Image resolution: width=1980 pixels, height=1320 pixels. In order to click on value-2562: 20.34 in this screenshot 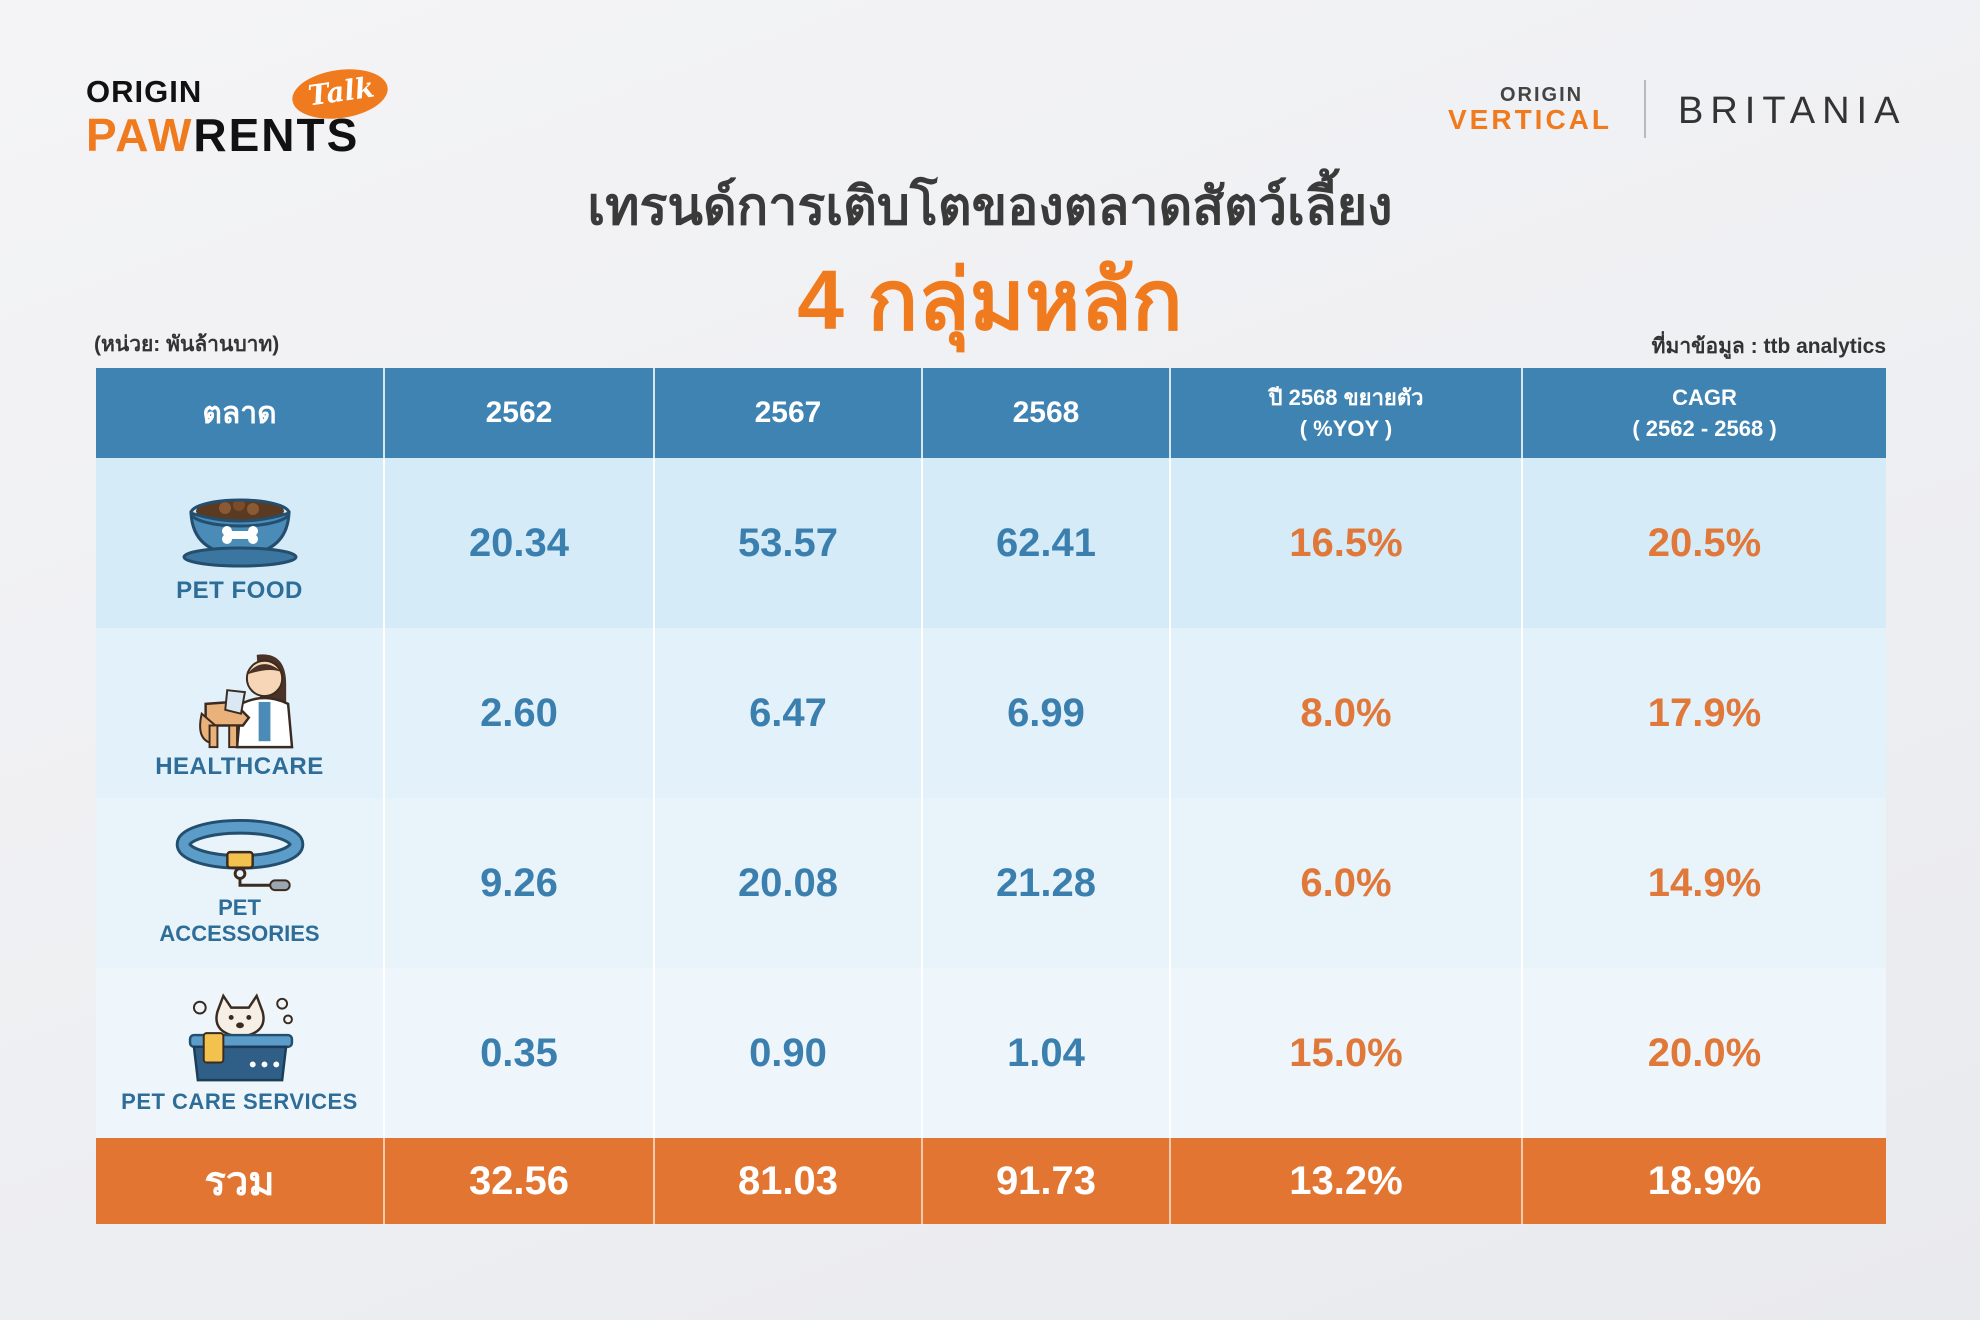, I will do `click(519, 543)`.